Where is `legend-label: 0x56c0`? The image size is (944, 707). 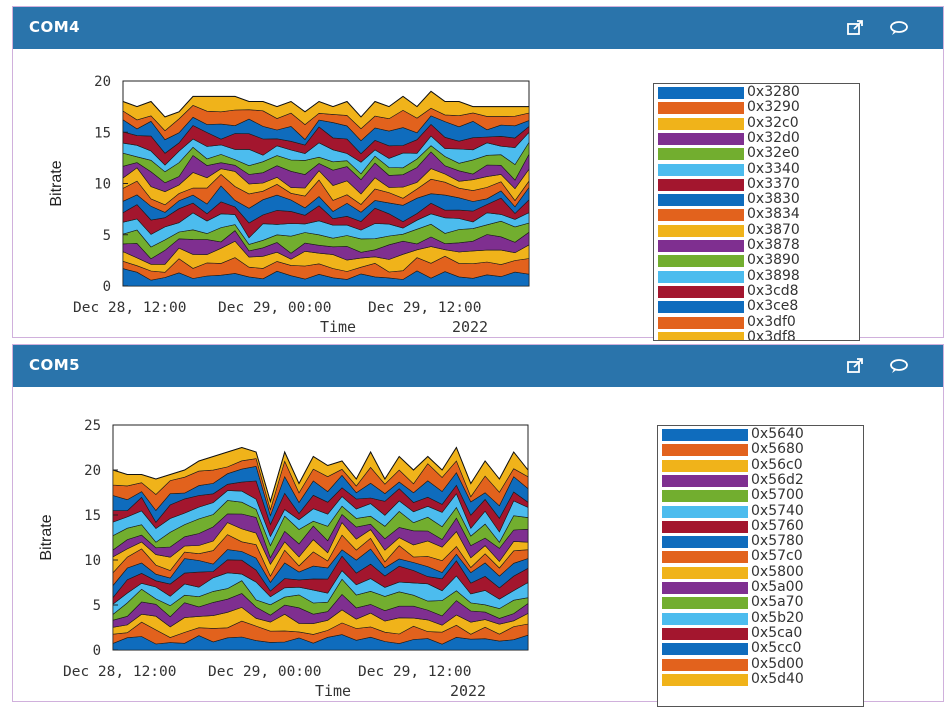 legend-label: 0x56c0 is located at coordinates (777, 464).